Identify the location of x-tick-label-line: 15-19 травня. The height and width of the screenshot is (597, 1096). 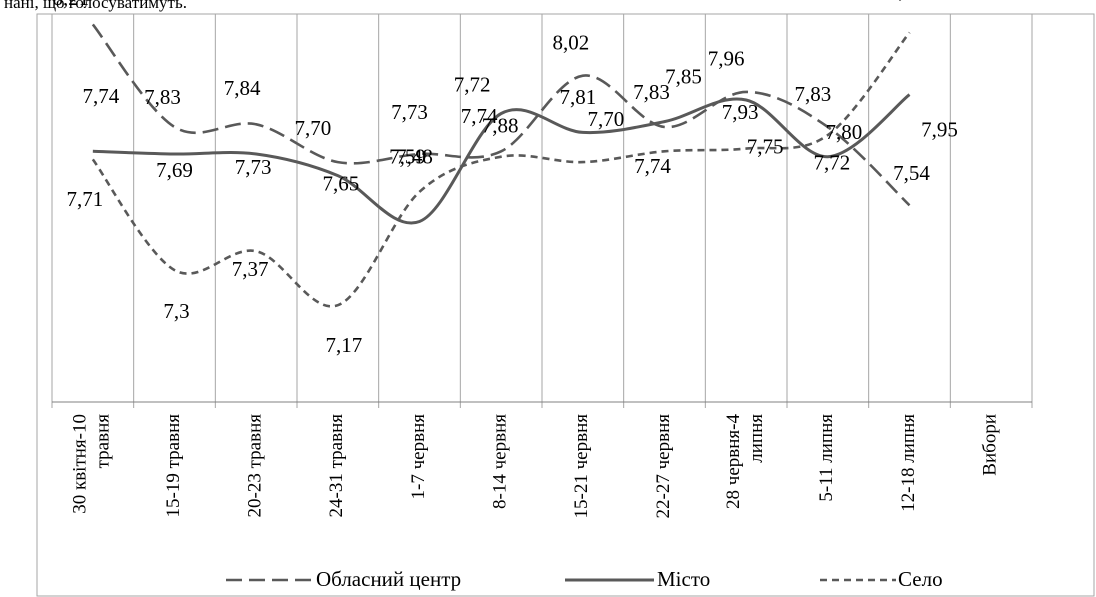
(173, 466).